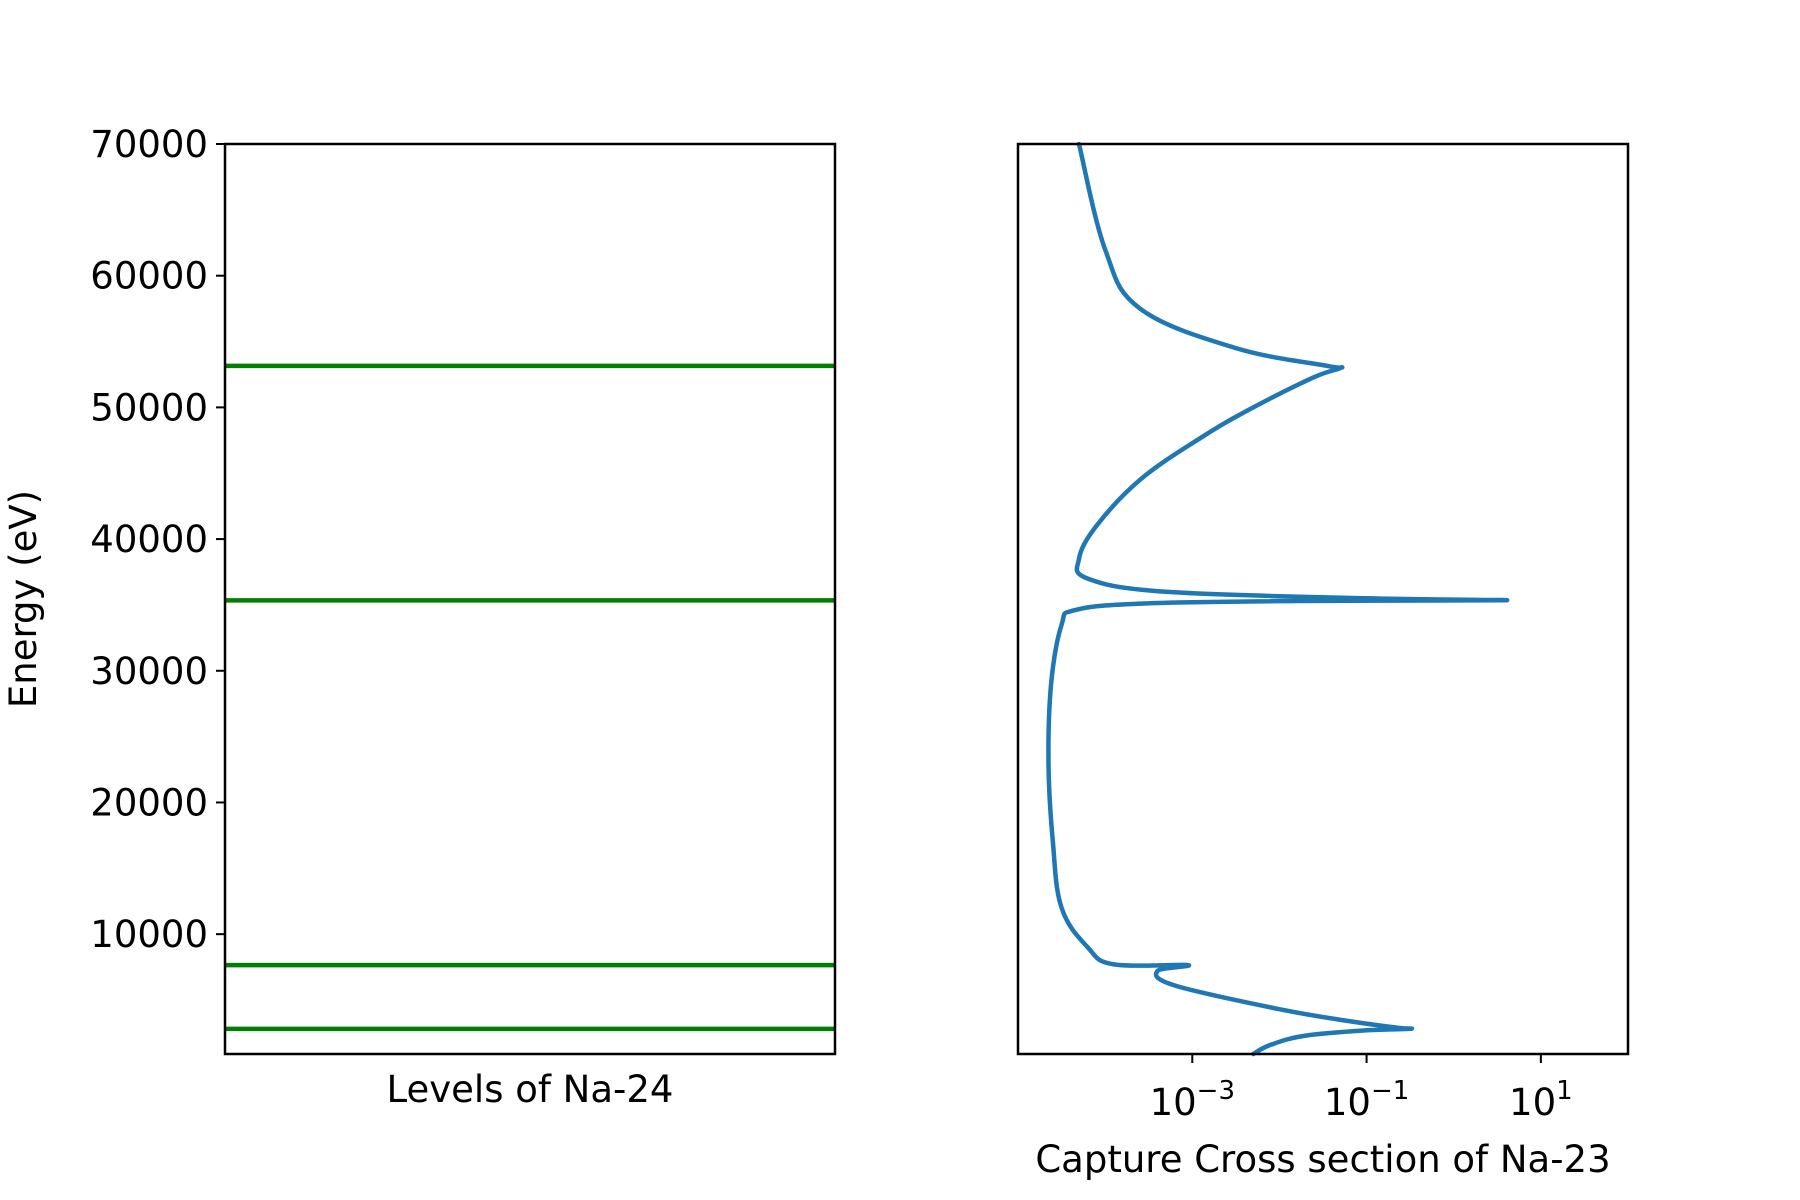  What do you see at coordinates (149, 144) in the screenshot?
I see `y-tick-label-6: 70000` at bounding box center [149, 144].